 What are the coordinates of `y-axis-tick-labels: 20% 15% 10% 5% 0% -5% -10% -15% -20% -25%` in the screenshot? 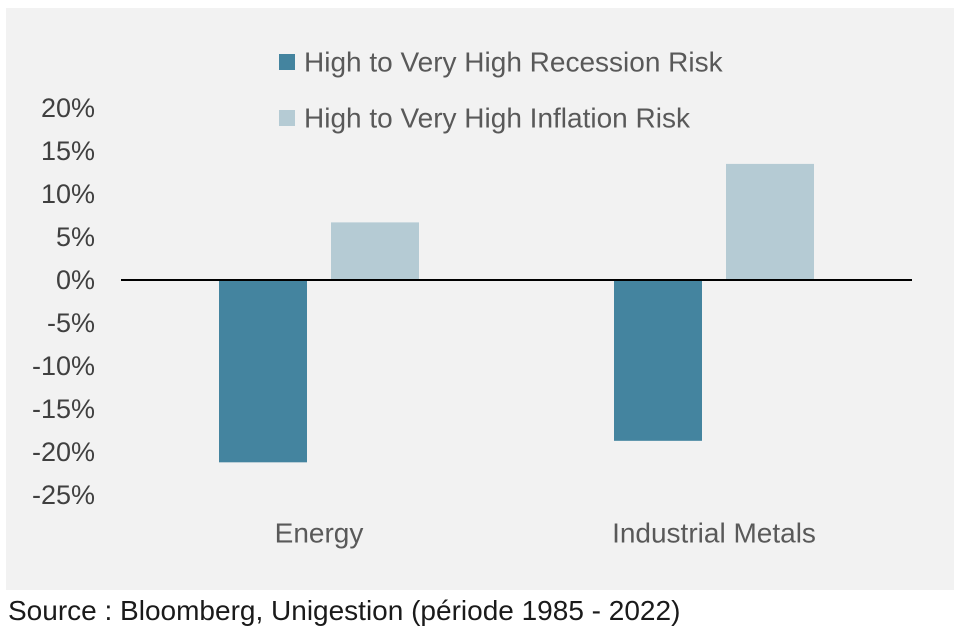 It's located at (63, 301).